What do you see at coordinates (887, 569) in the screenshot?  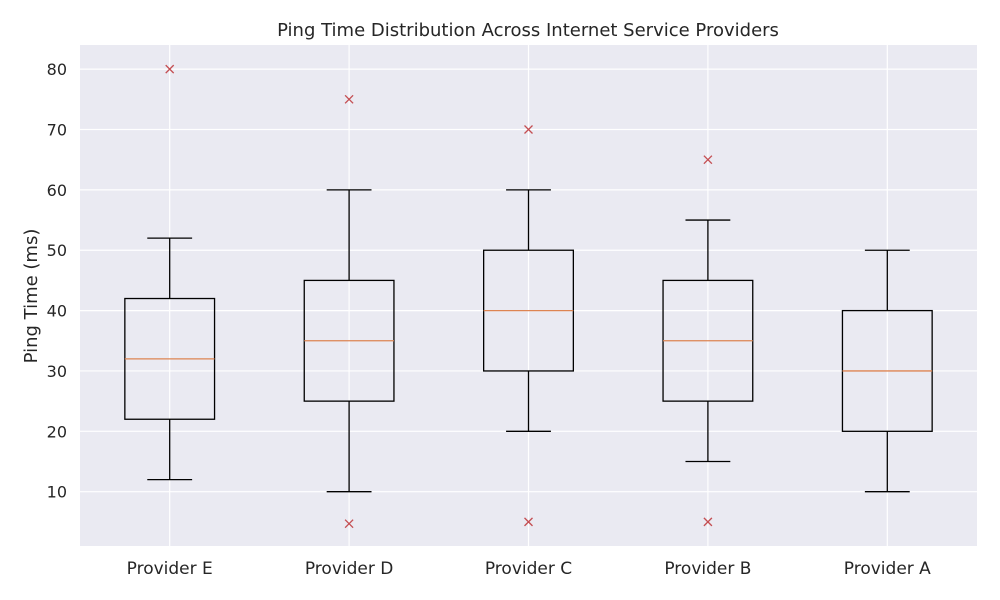 I see `x-tick-label: Provider A` at bounding box center [887, 569].